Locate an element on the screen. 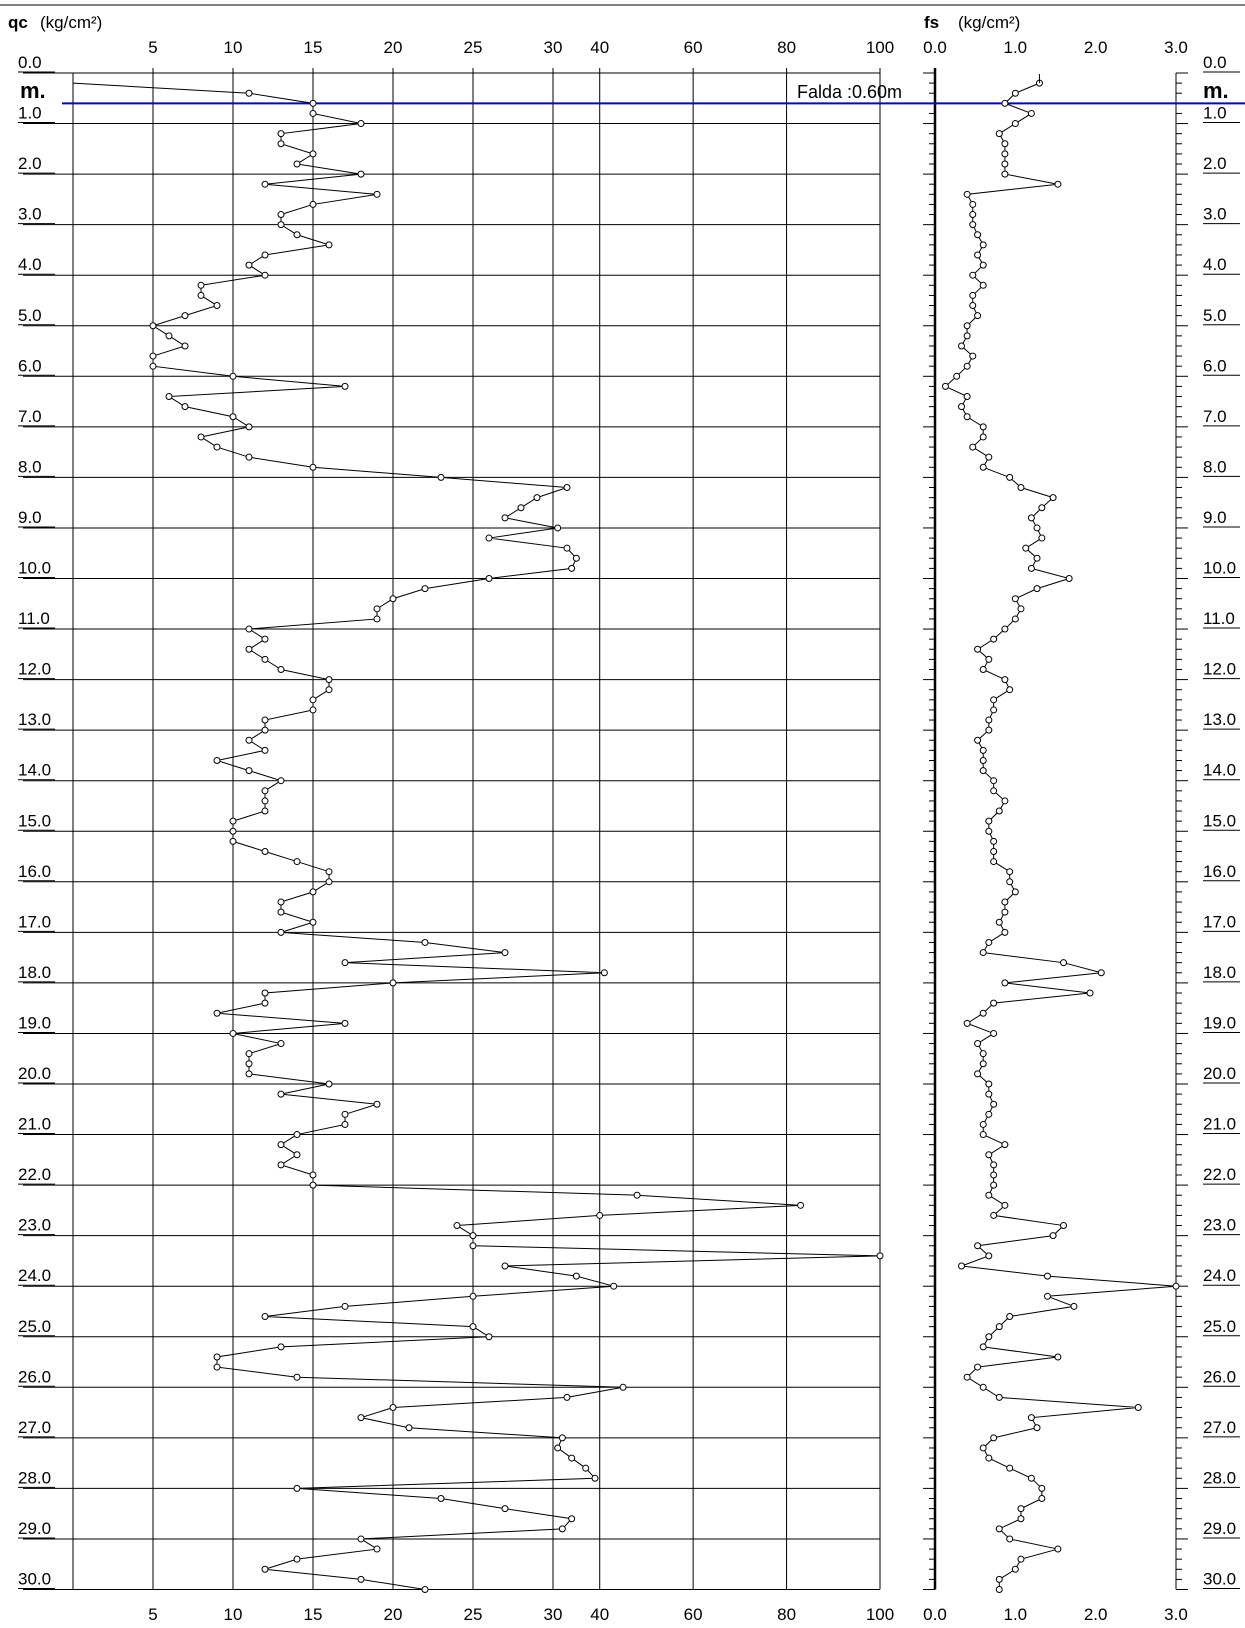 The width and height of the screenshot is (1245, 1628). depth-label-left: 18.0 is located at coordinates (34, 972).